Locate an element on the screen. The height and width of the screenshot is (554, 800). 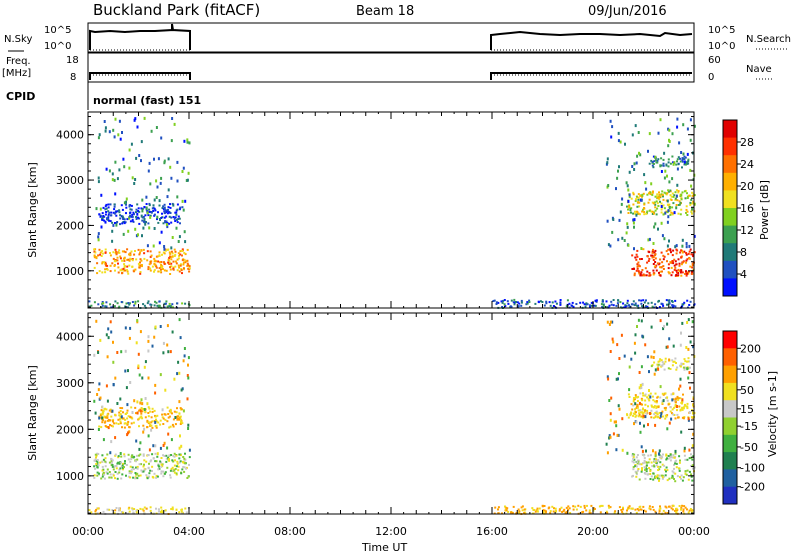
colorbar-tick-label: -15 is located at coordinates (749, 426).